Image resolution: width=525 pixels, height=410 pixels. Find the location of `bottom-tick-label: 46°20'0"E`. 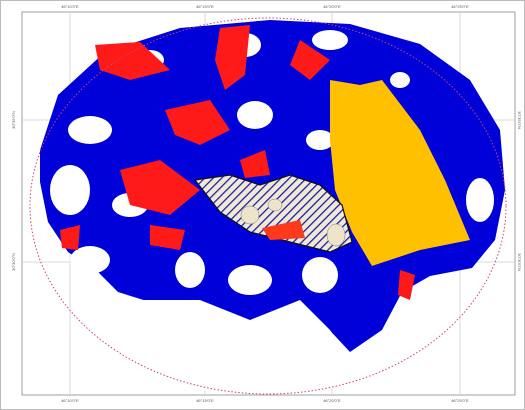

bottom-tick-label: 46°20'0"E is located at coordinates (332, 400).